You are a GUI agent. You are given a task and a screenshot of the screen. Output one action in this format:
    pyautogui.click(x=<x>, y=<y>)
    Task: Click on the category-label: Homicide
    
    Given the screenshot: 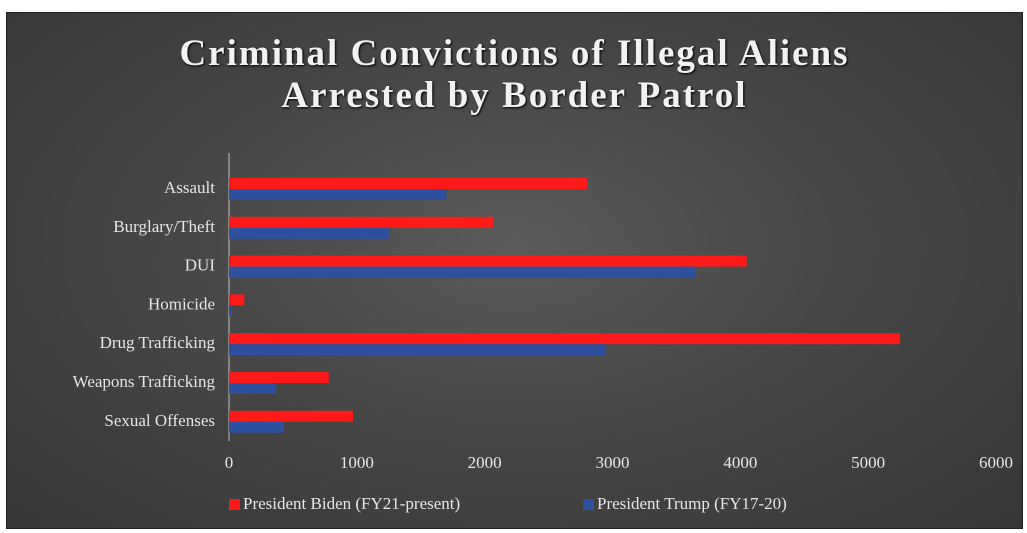 What is the action you would take?
    pyautogui.click(x=181, y=303)
    